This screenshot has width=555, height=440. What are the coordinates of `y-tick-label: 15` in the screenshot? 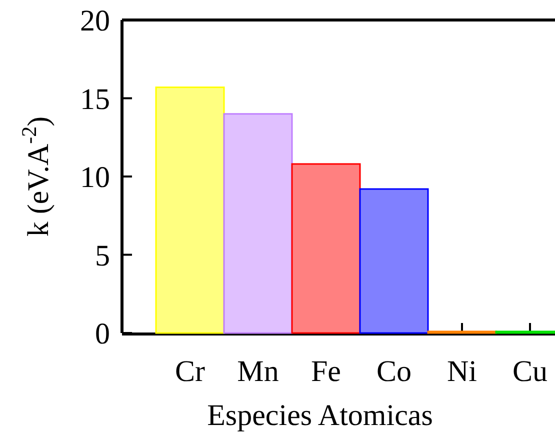 It's located at (95, 99).